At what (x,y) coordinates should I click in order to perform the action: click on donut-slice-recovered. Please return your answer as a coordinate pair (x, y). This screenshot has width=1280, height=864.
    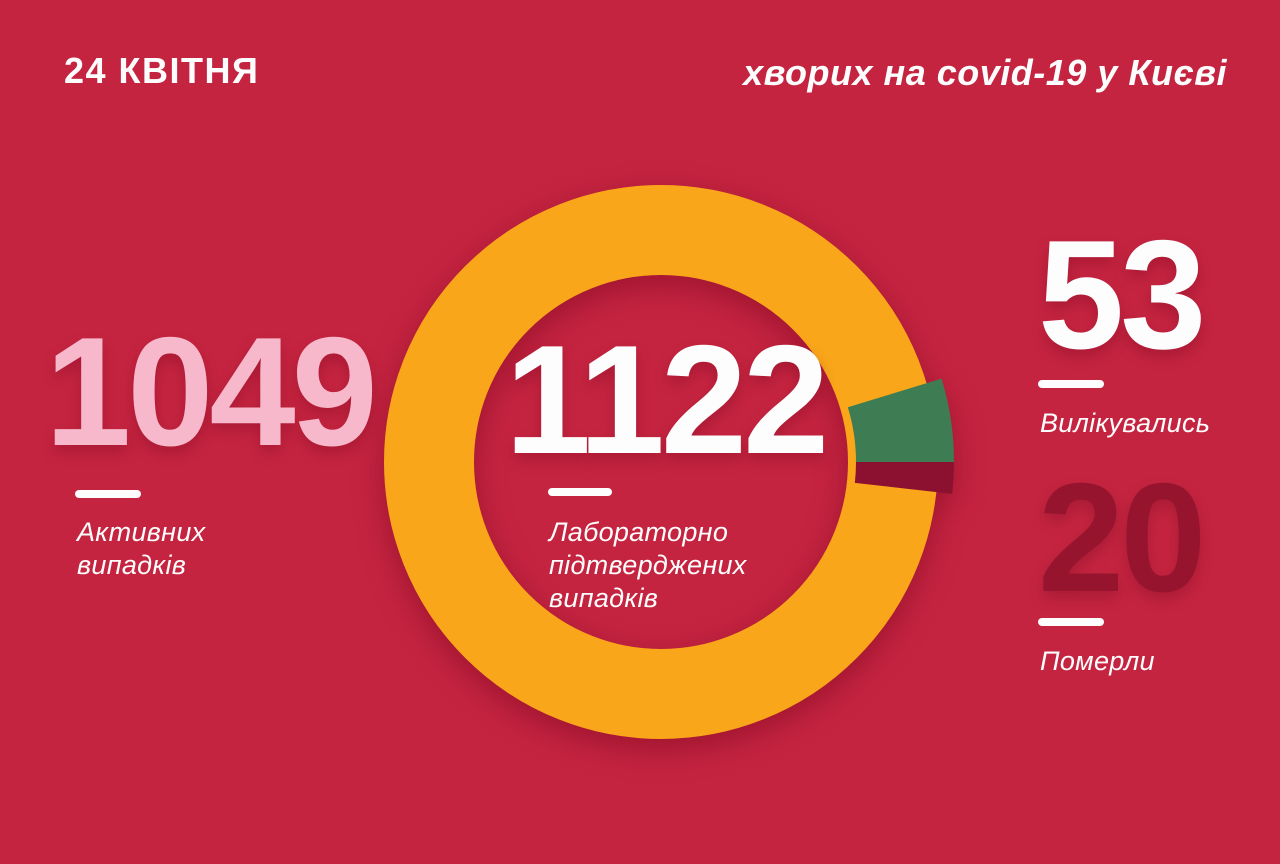
    Looking at the image, I should click on (900, 420).